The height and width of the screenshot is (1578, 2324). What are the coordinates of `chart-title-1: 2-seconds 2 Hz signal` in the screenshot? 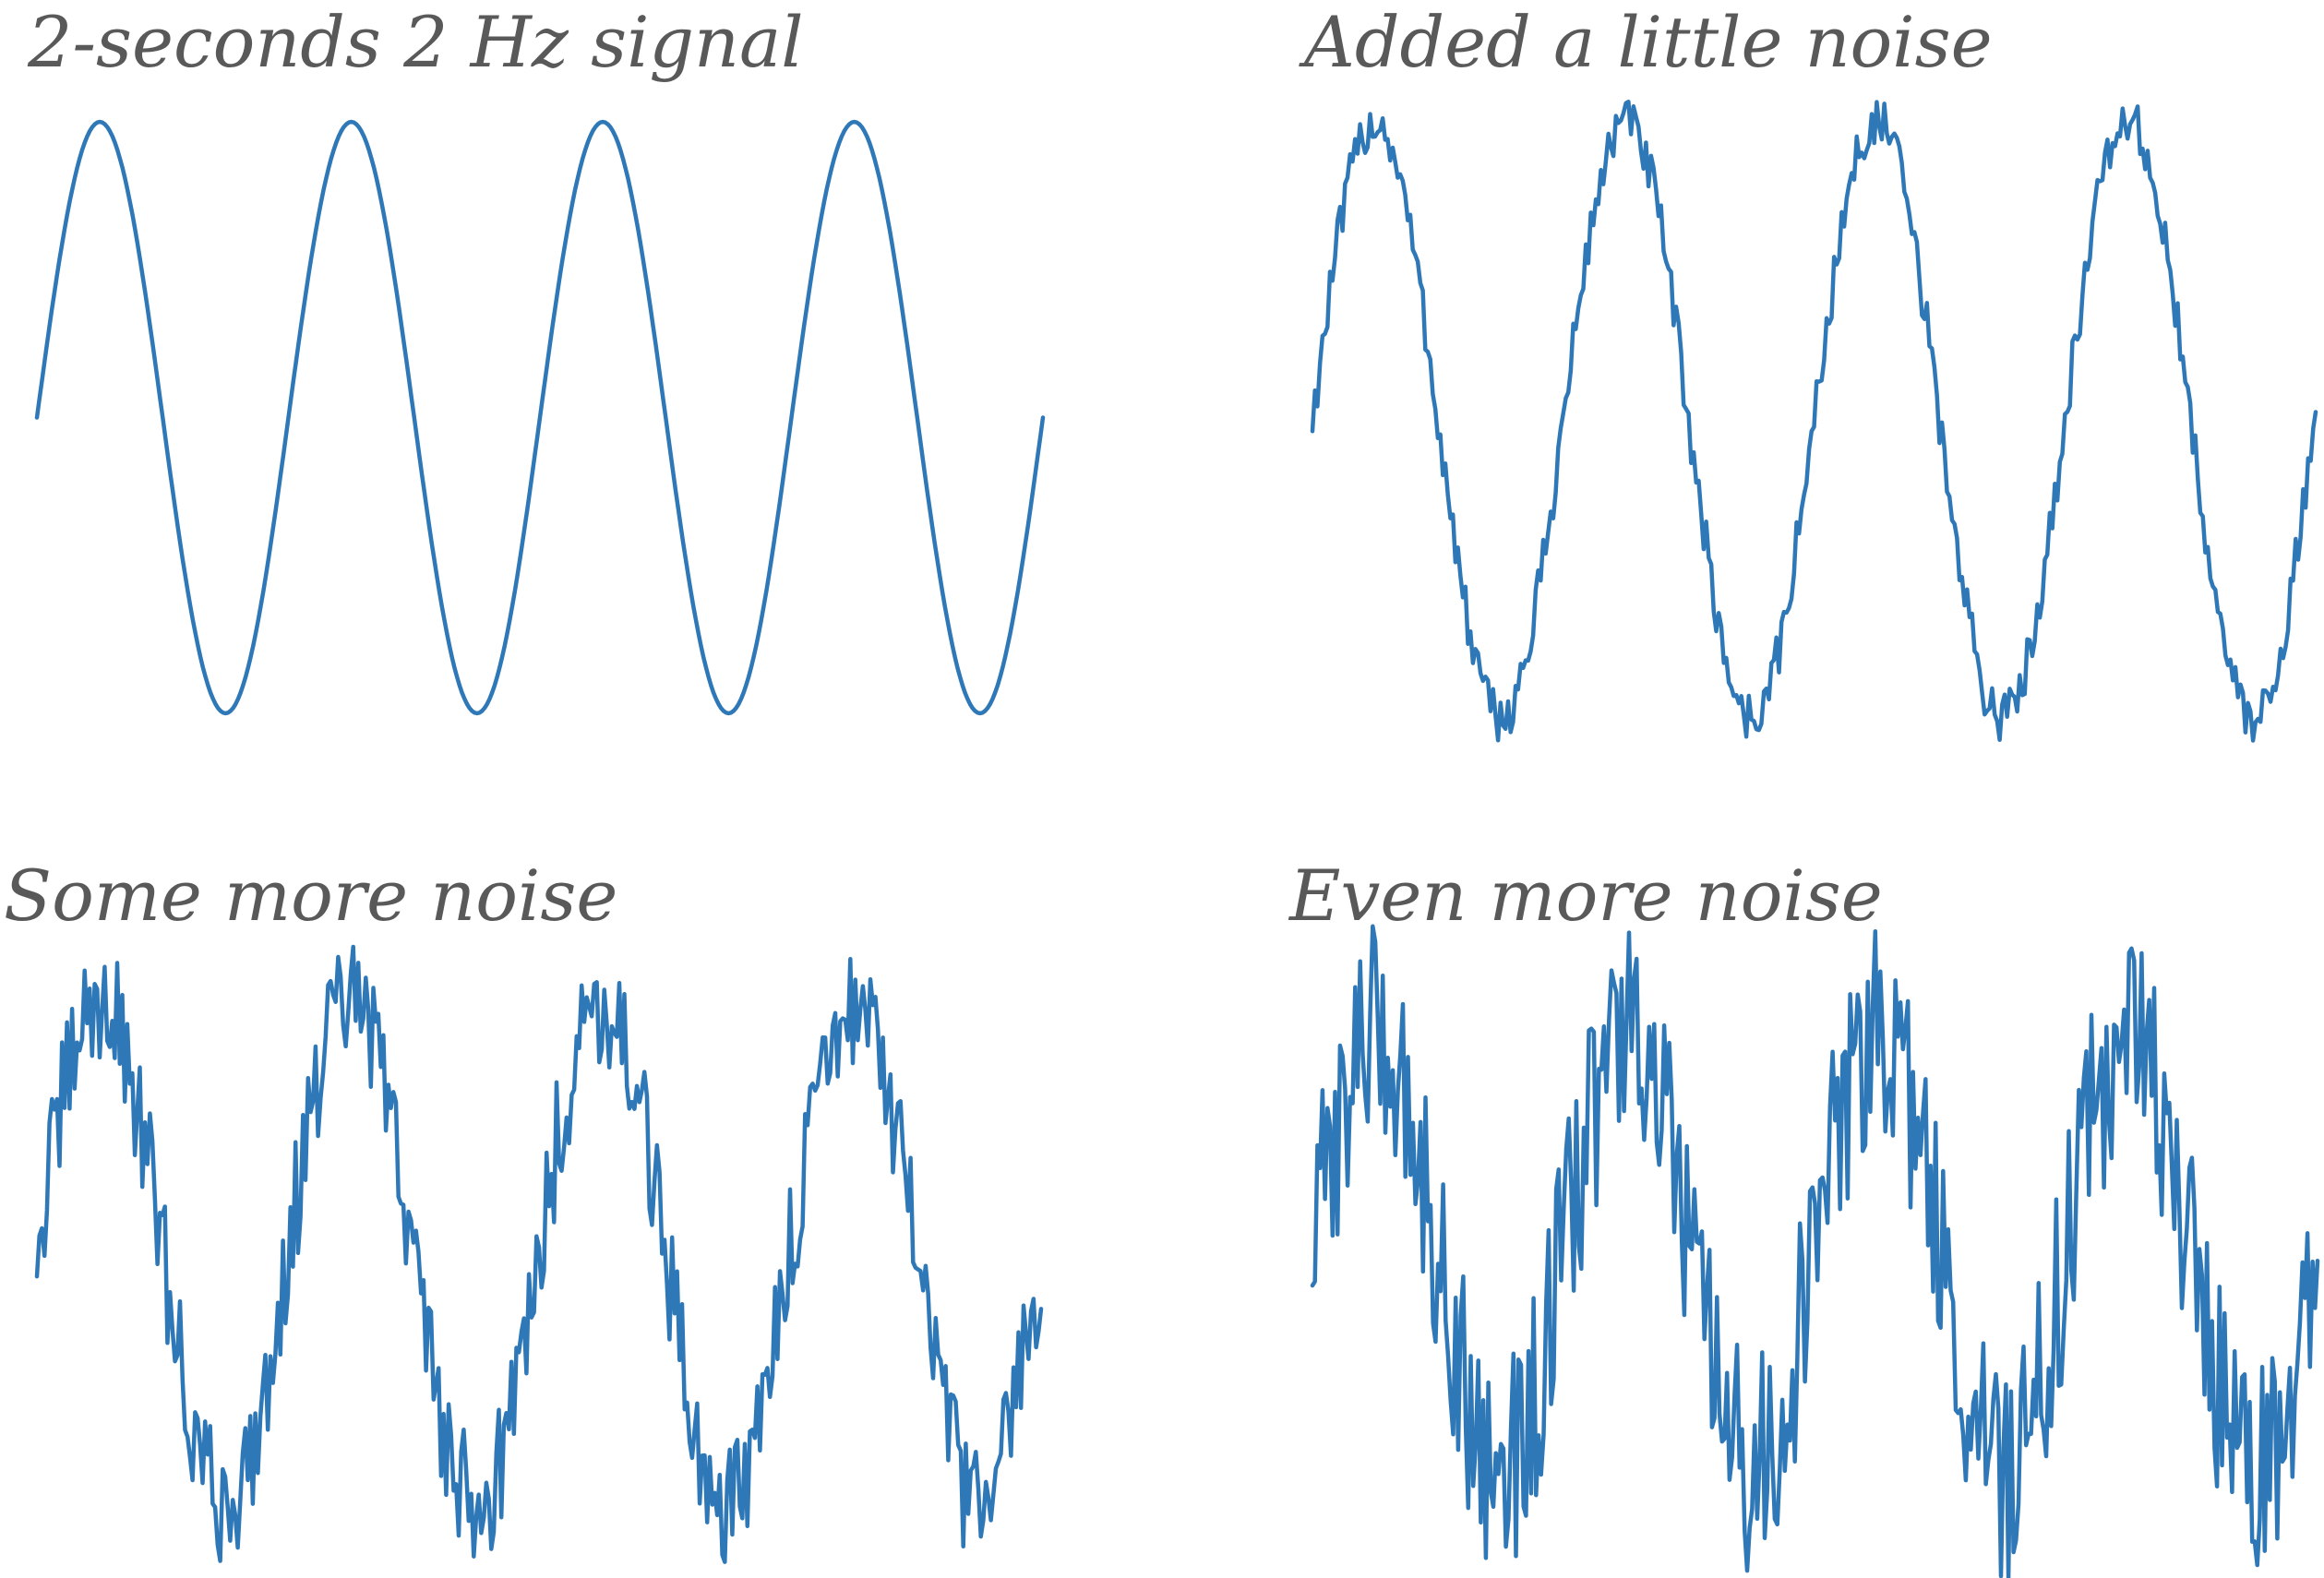 It's located at (416, 42).